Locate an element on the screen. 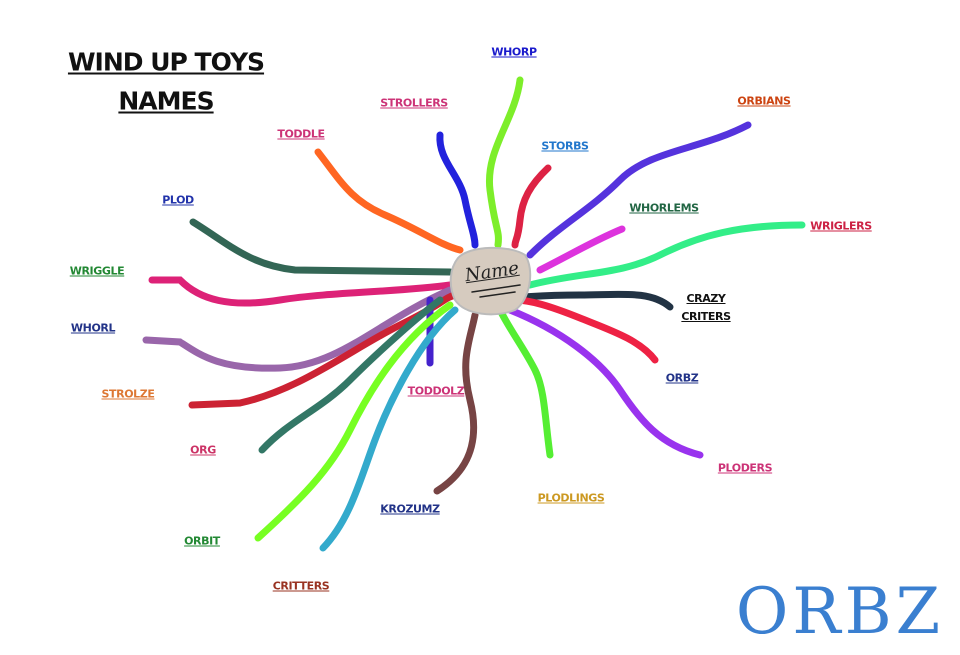  node-label: STROLZE is located at coordinates (128, 394).